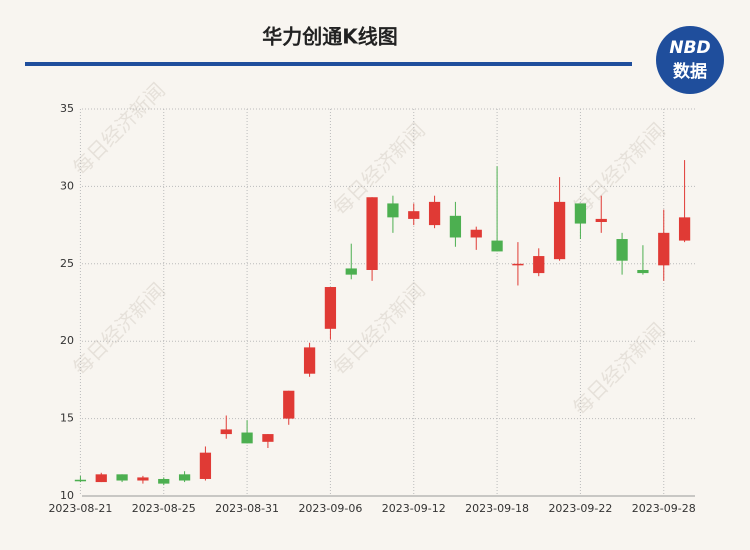 The width and height of the screenshot is (750, 550). What do you see at coordinates (80, 508) in the screenshot?
I see `x-tick-label: 2023-08-21` at bounding box center [80, 508].